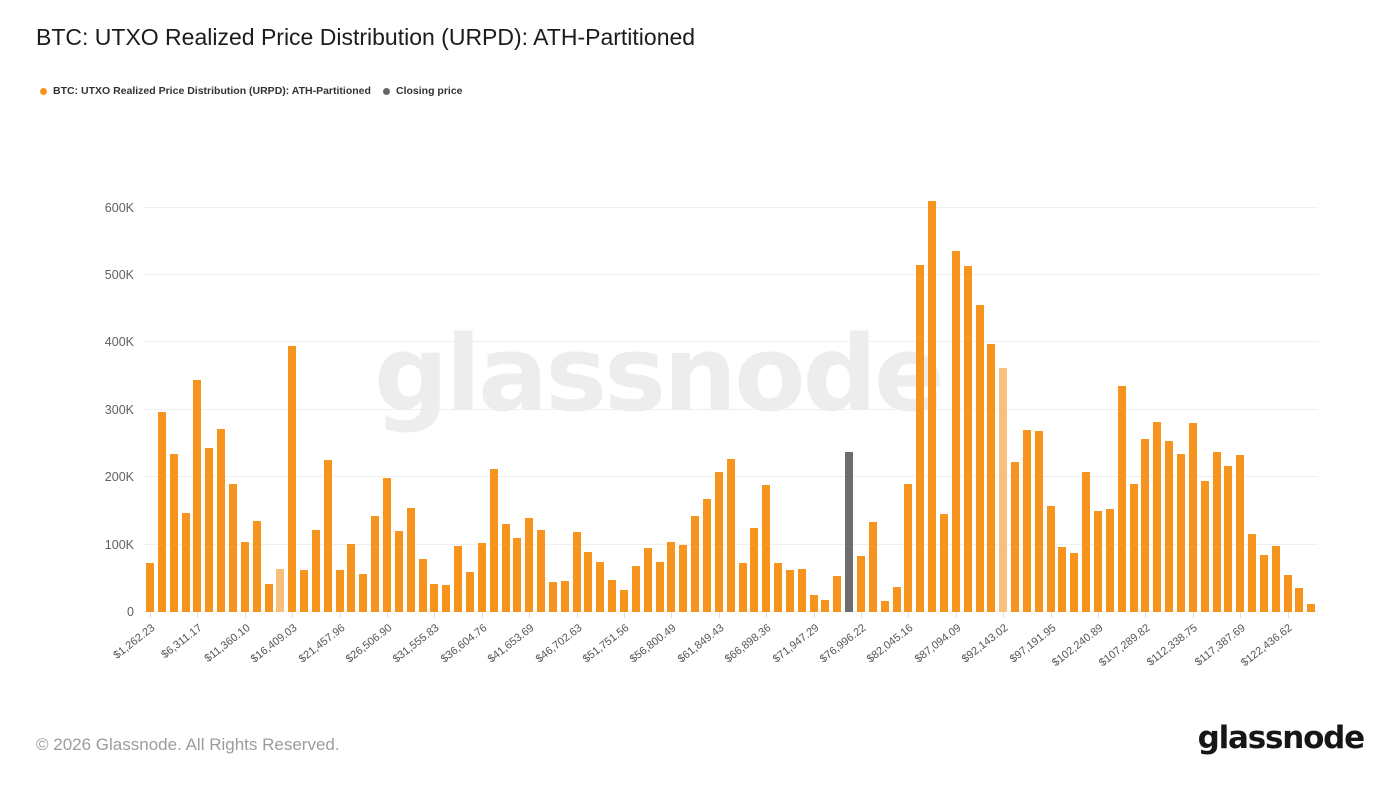 Image resolution: width=1400 pixels, height=787 pixels. Describe the element at coordinates (423, 91) in the screenshot. I see `legend-item-closing-price: Closing price` at that location.